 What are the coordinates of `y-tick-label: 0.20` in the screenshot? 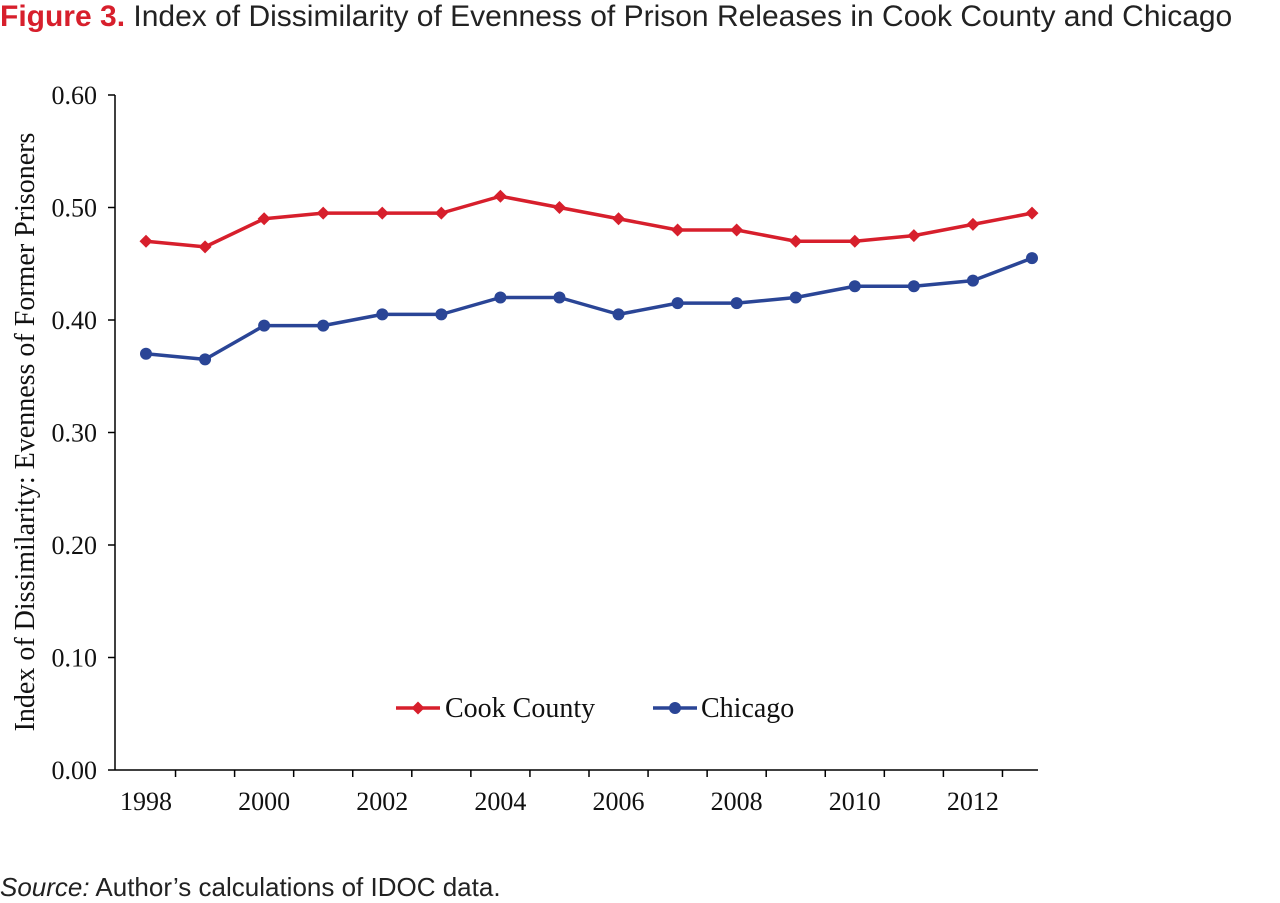 It's located at (75, 545).